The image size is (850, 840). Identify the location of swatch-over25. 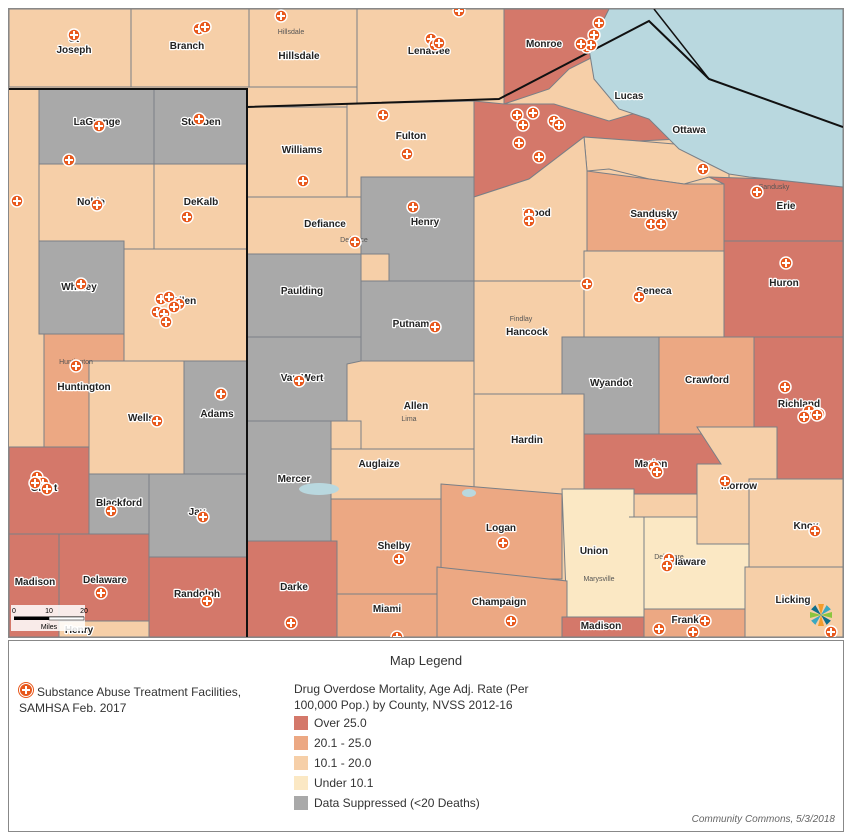
(301, 723).